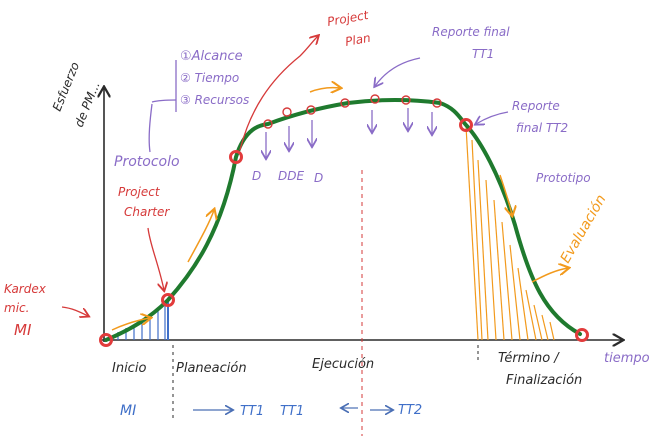 The width and height of the screenshot is (657, 438). Describe the element at coordinates (352, 111) in the screenshot. I see `deliverable-markers` at that location.